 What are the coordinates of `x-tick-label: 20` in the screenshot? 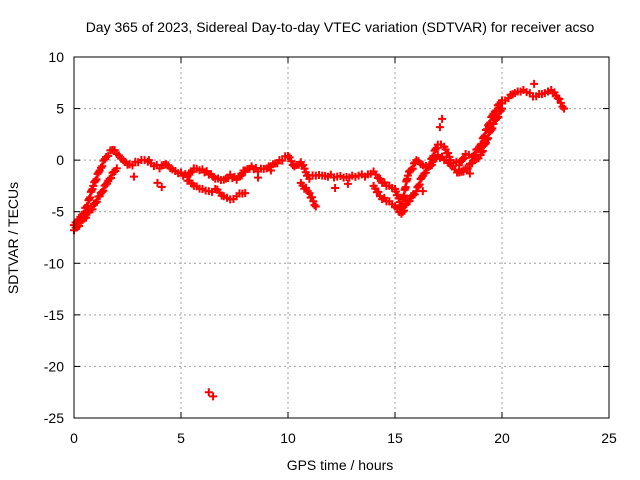 It's located at (502, 438).